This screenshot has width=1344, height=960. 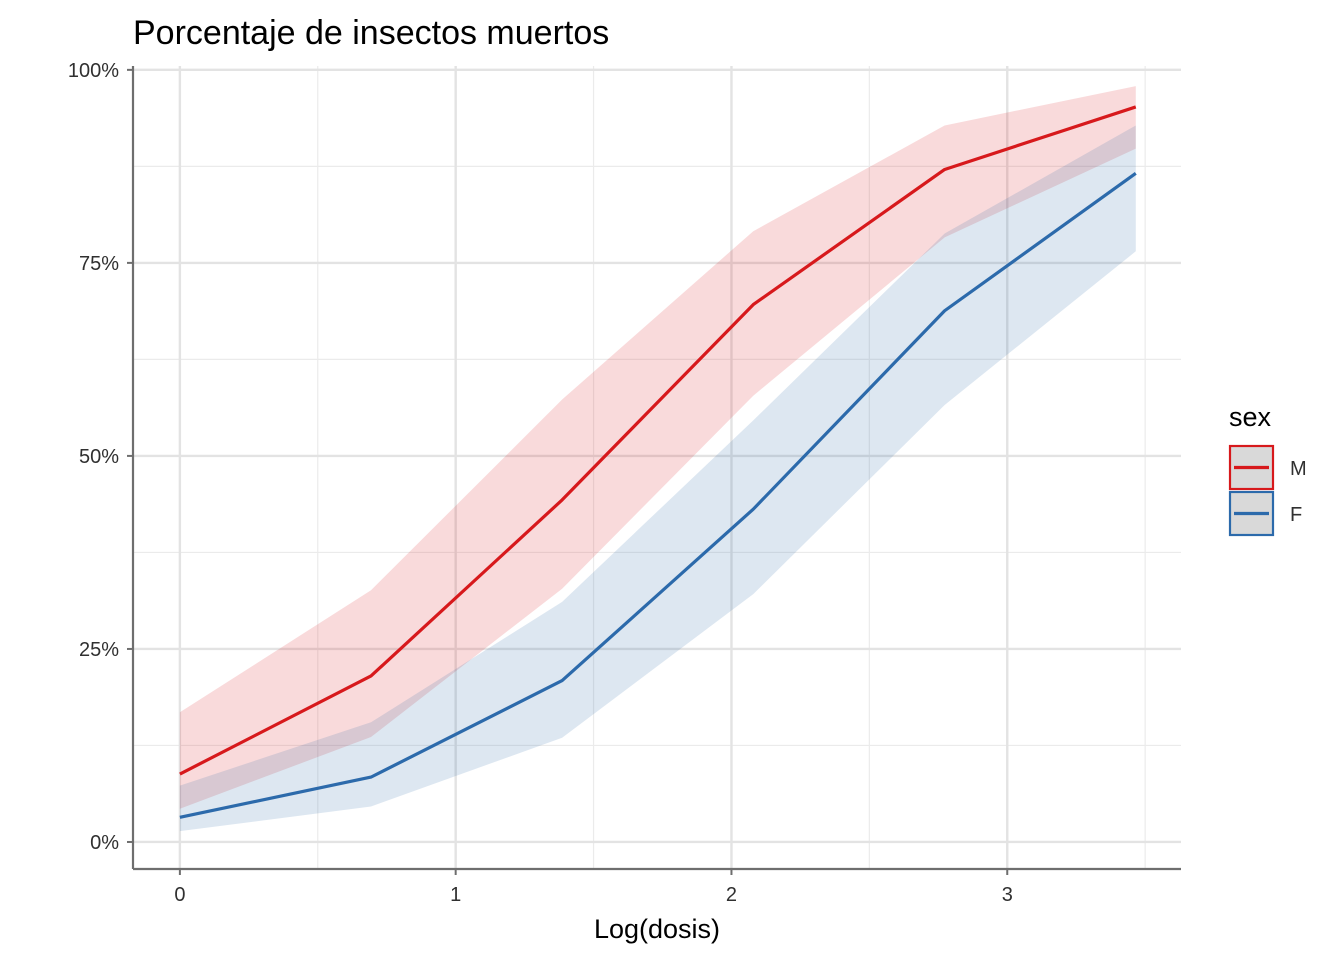 I want to click on legend: sex M F, so click(x=1267, y=469).